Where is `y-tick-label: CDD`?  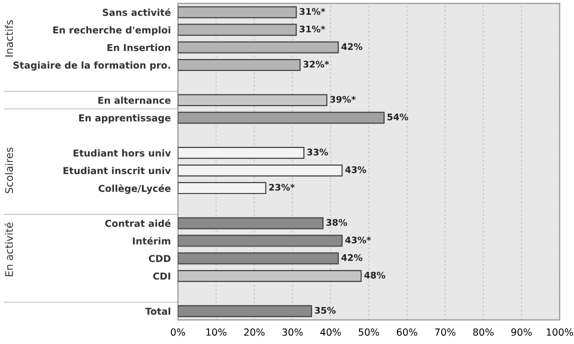 y-tick-label: CDD is located at coordinates (159, 258).